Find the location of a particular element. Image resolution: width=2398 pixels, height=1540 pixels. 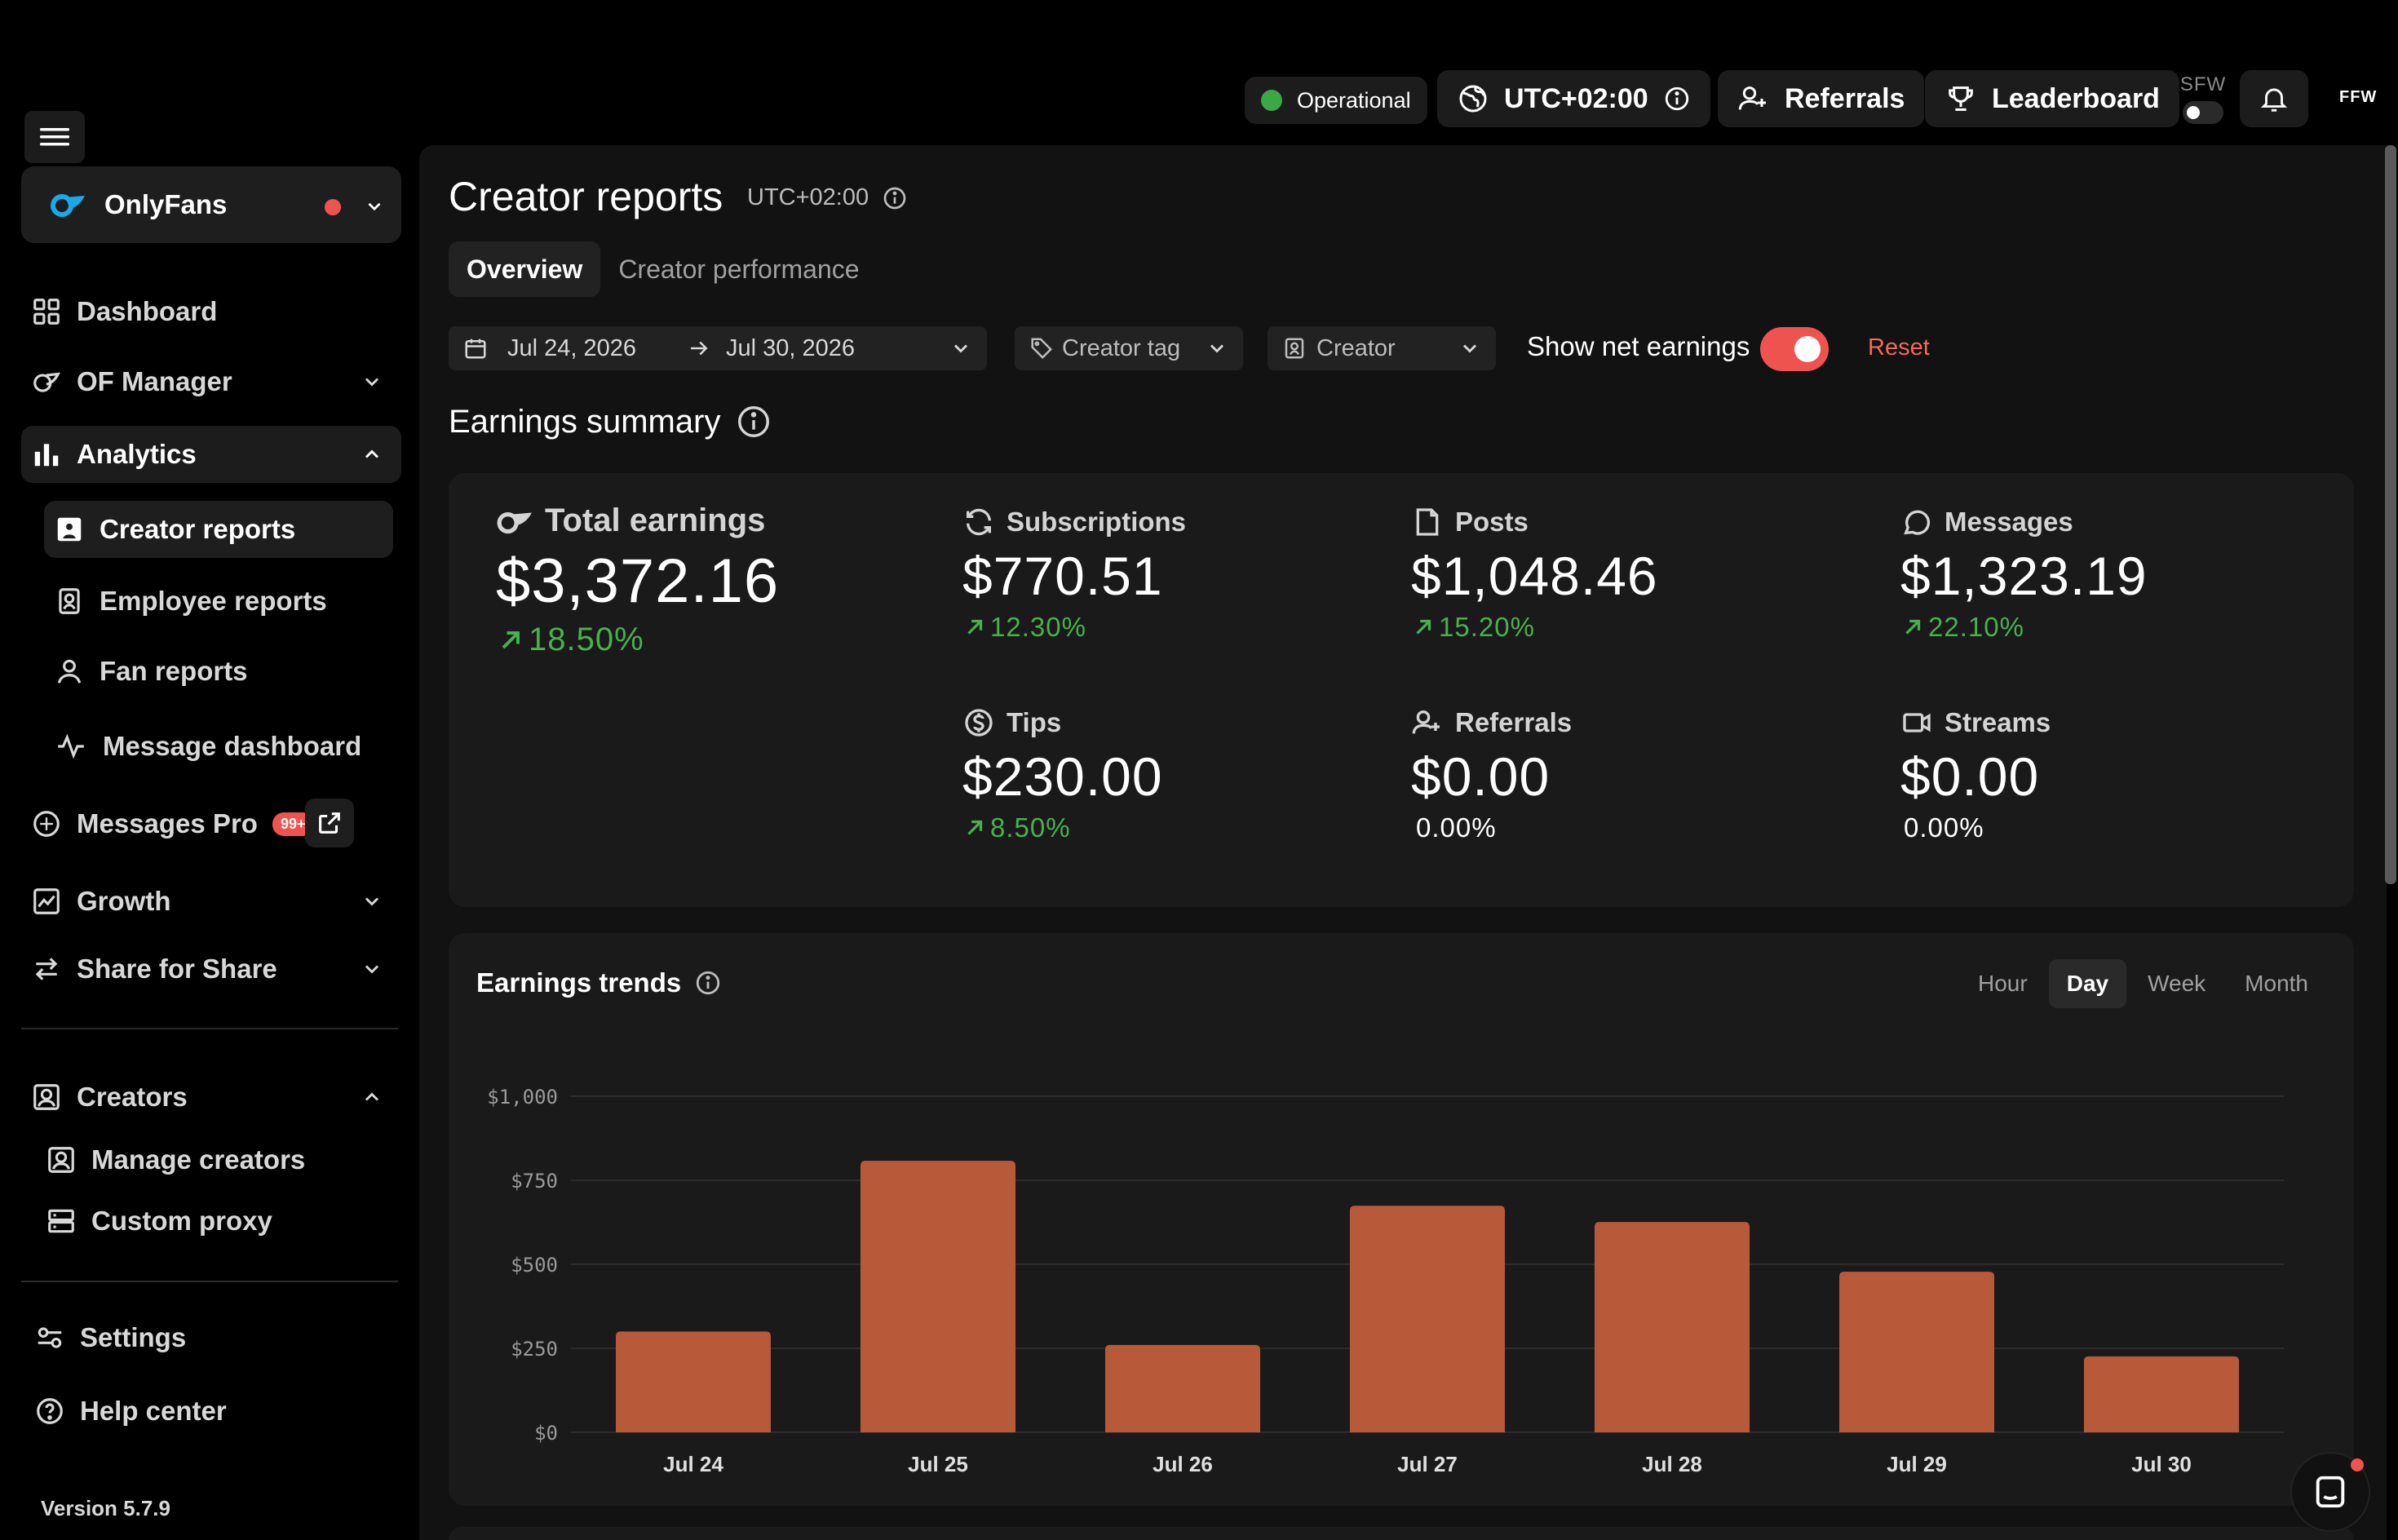

main-scrollbar is located at coordinates (2390, 514).